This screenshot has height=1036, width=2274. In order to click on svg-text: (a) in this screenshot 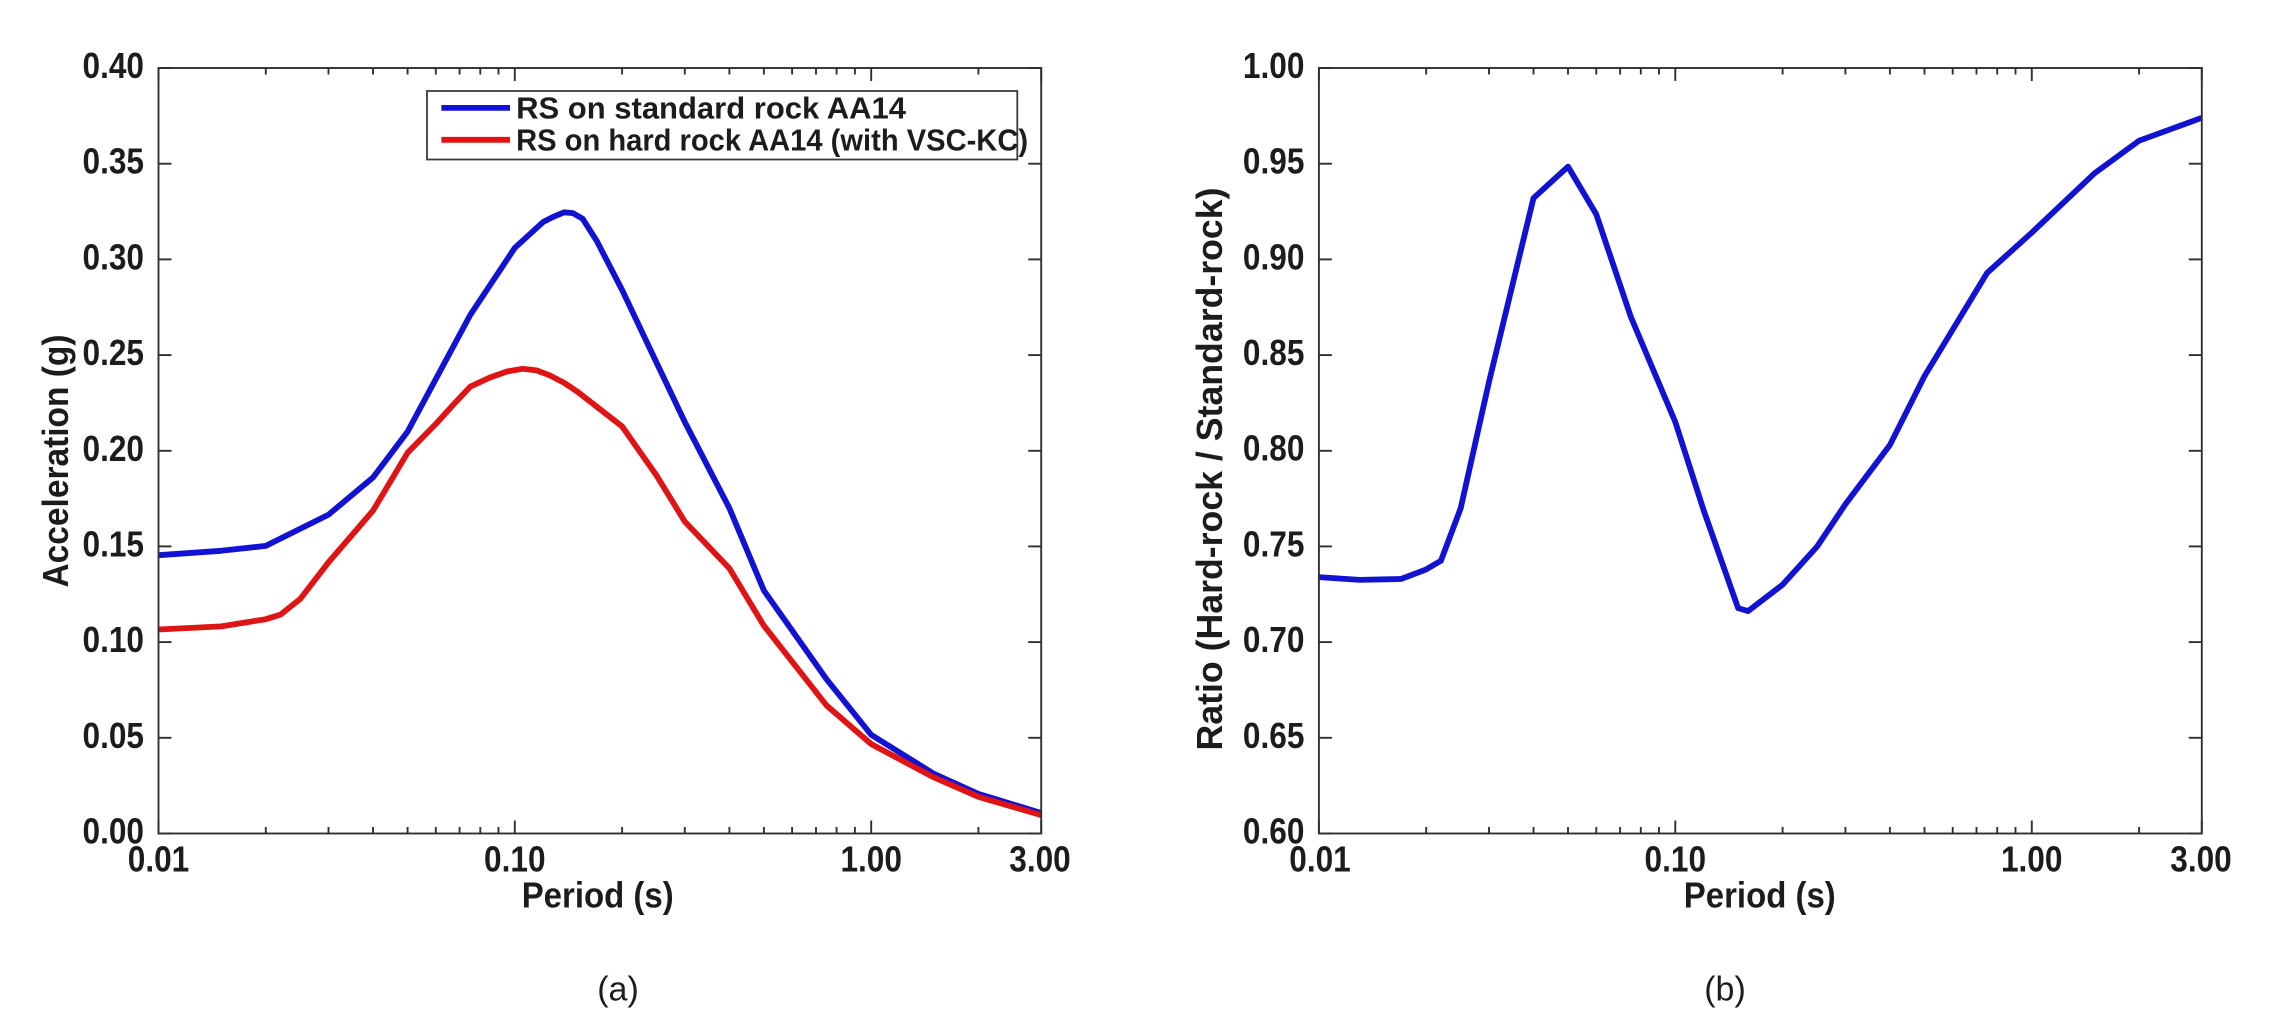, I will do `click(618, 990)`.